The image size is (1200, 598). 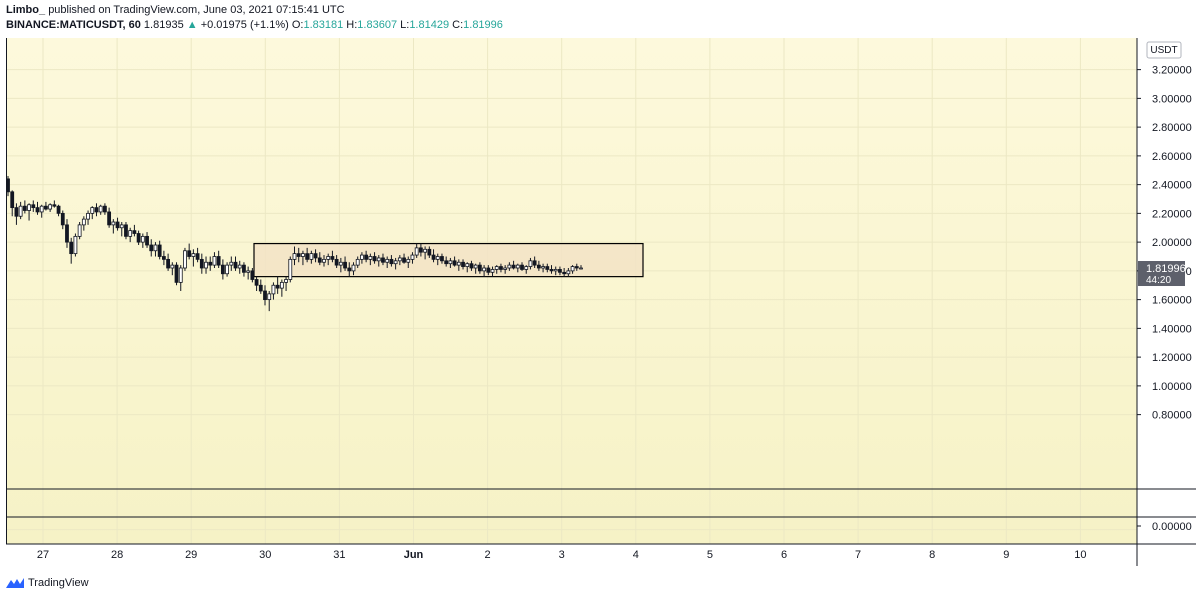 What do you see at coordinates (26, 10) in the screenshot?
I see `author-name: Limbo_` at bounding box center [26, 10].